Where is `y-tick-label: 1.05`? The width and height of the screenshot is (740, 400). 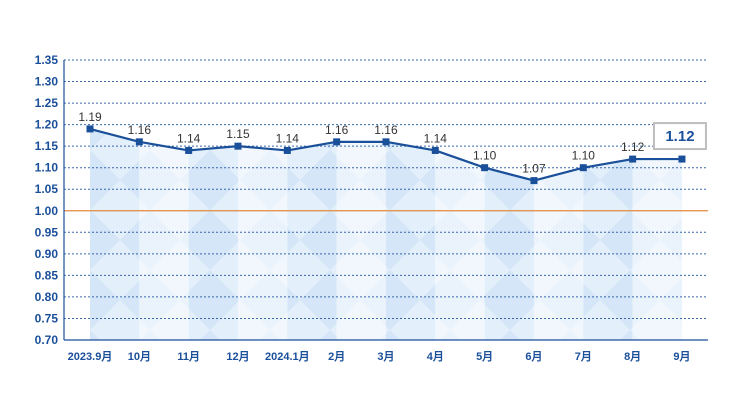 y-tick-label: 1.05 is located at coordinates (47, 189).